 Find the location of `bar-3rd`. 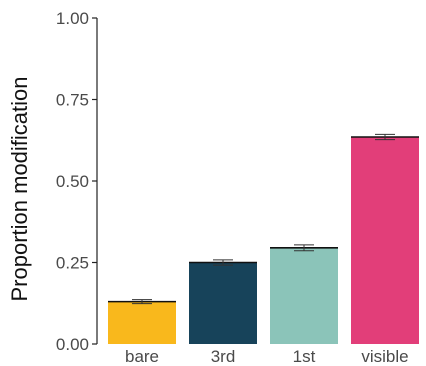

bar-3rd is located at coordinates (223, 303).